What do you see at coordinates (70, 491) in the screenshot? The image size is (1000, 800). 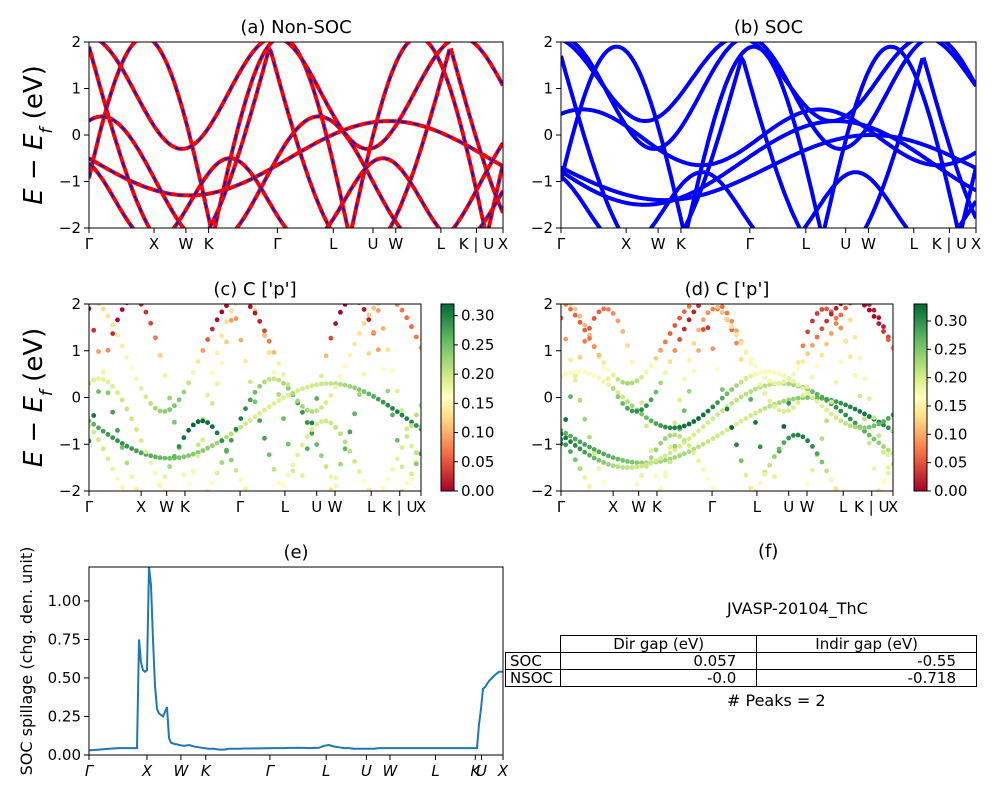 I see `y-tick-label: −2` at bounding box center [70, 491].